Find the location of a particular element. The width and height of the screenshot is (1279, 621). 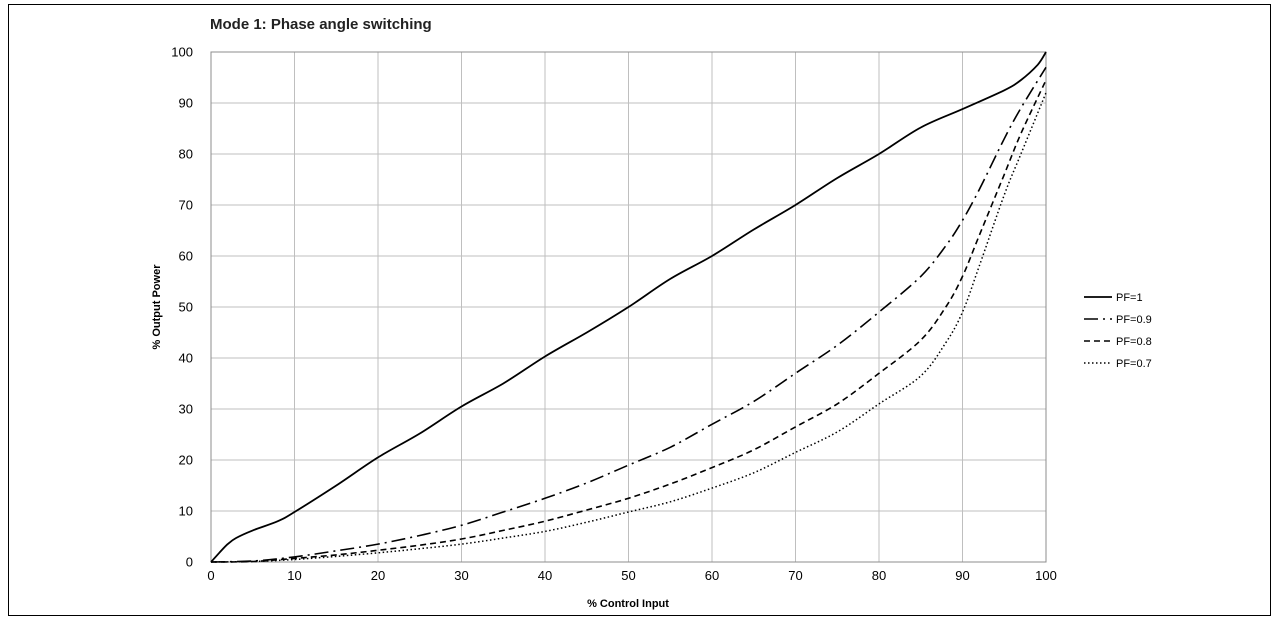

y-tick-label: 10 is located at coordinates (186, 511).